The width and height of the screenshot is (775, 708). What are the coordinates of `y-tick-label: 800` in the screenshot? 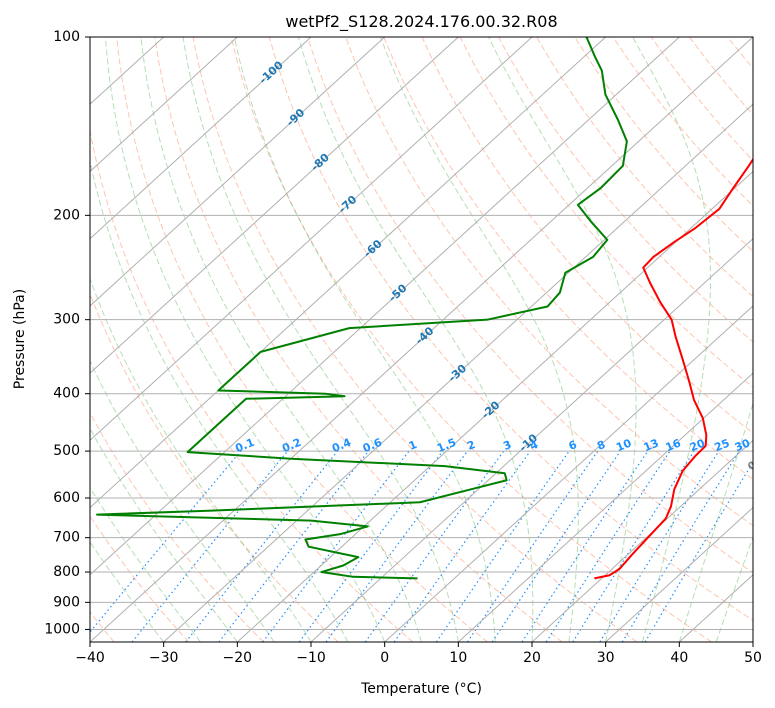 It's located at (66, 572).